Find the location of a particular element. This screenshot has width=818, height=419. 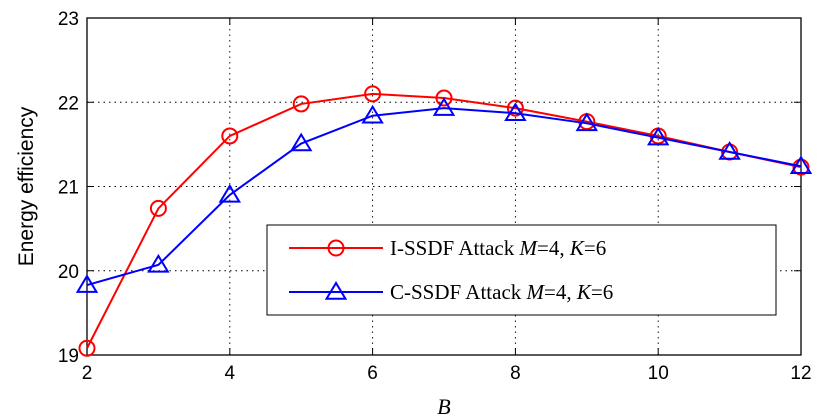

legend-marker-i-ssdf is located at coordinates (336, 248).